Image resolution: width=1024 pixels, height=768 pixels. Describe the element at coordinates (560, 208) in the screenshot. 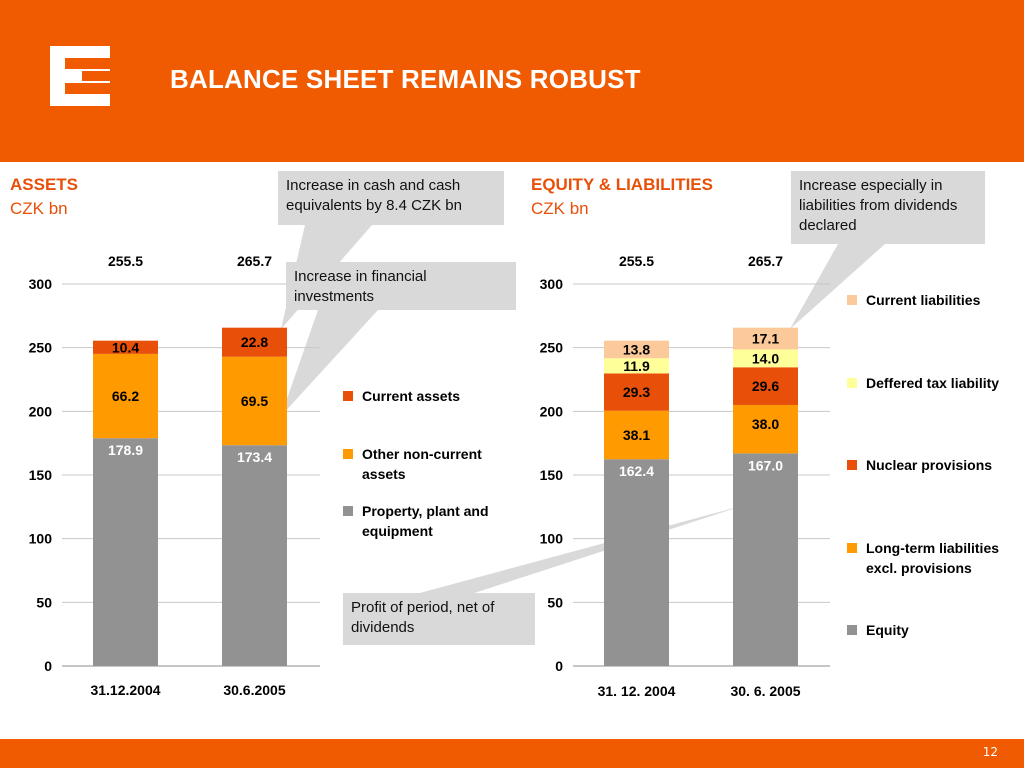

I see `liabilities-unit: CZK bn` at that location.